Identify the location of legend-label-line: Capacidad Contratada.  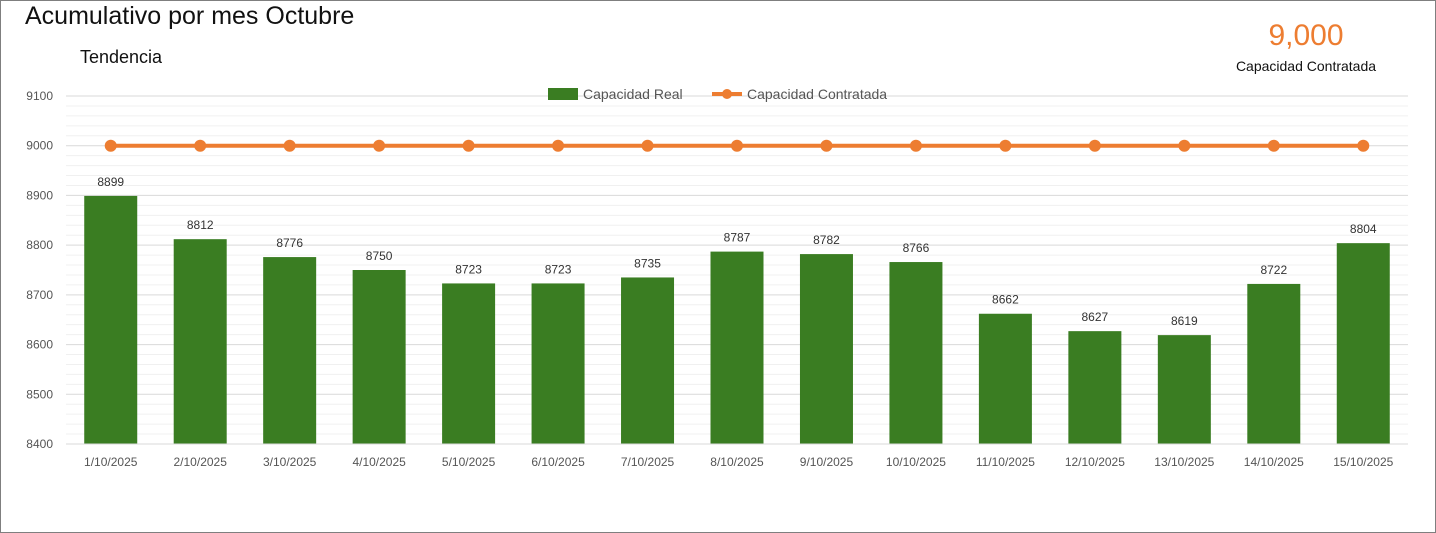
(817, 94).